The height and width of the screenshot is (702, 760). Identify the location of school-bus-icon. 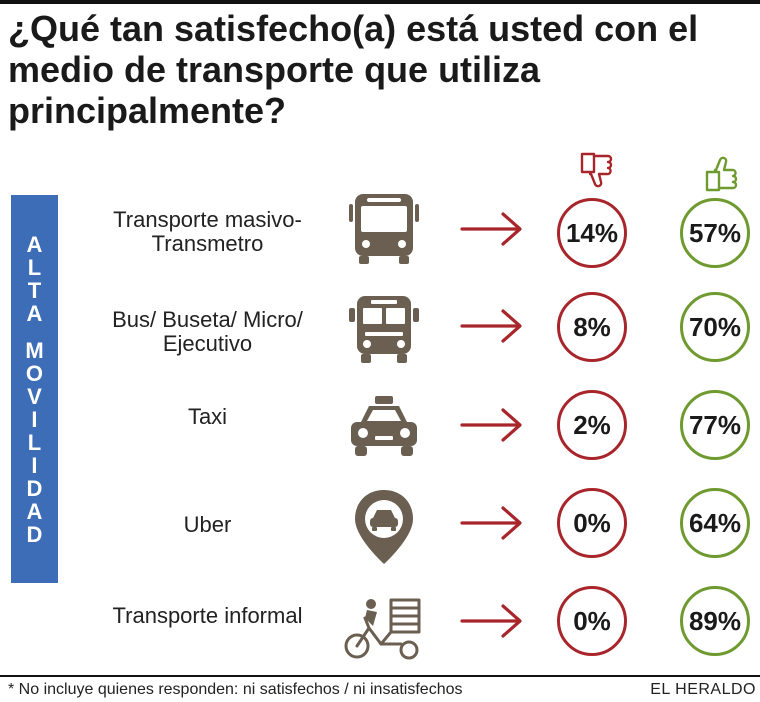
(384, 329).